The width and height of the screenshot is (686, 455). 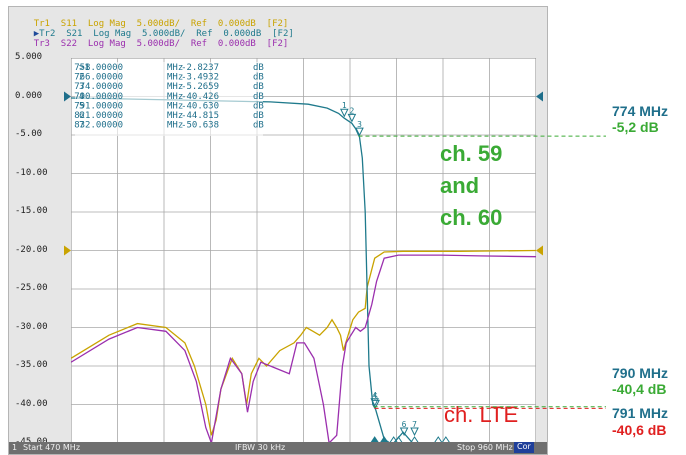 I want to click on y-tick-label: -30.00, so click(x=31, y=326).